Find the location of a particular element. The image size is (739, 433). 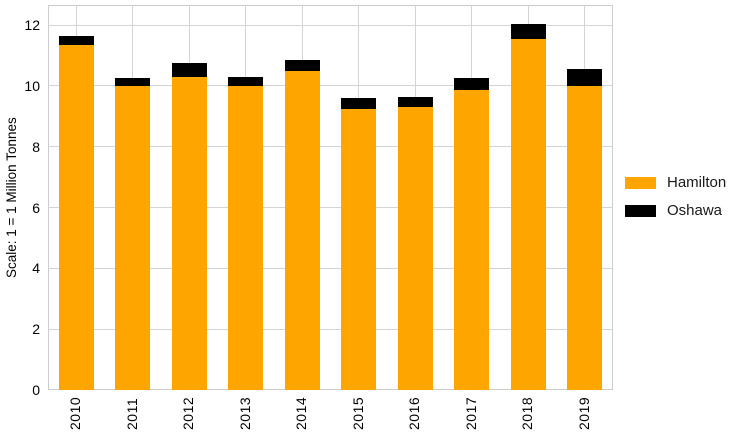

legend-label-oshawa: Oshawa is located at coordinates (695, 210).